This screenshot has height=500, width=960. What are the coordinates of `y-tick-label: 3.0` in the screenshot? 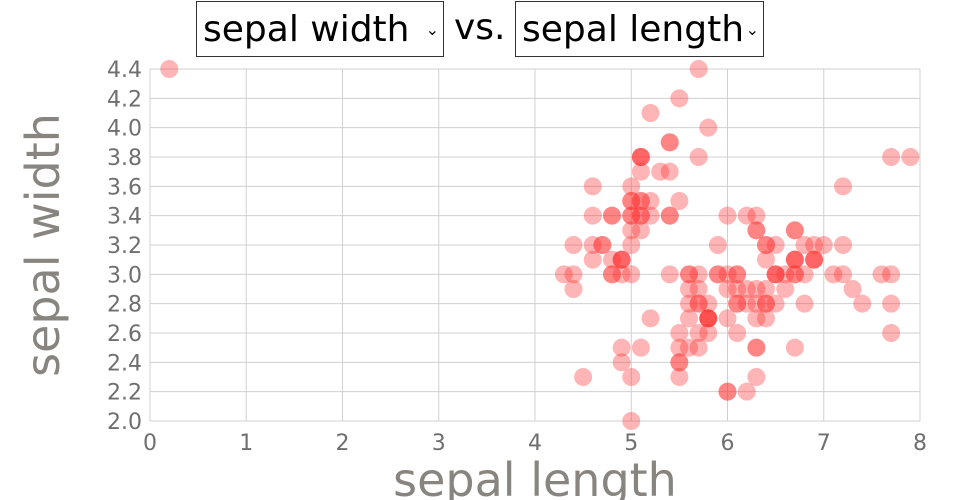 It's located at (124, 275).